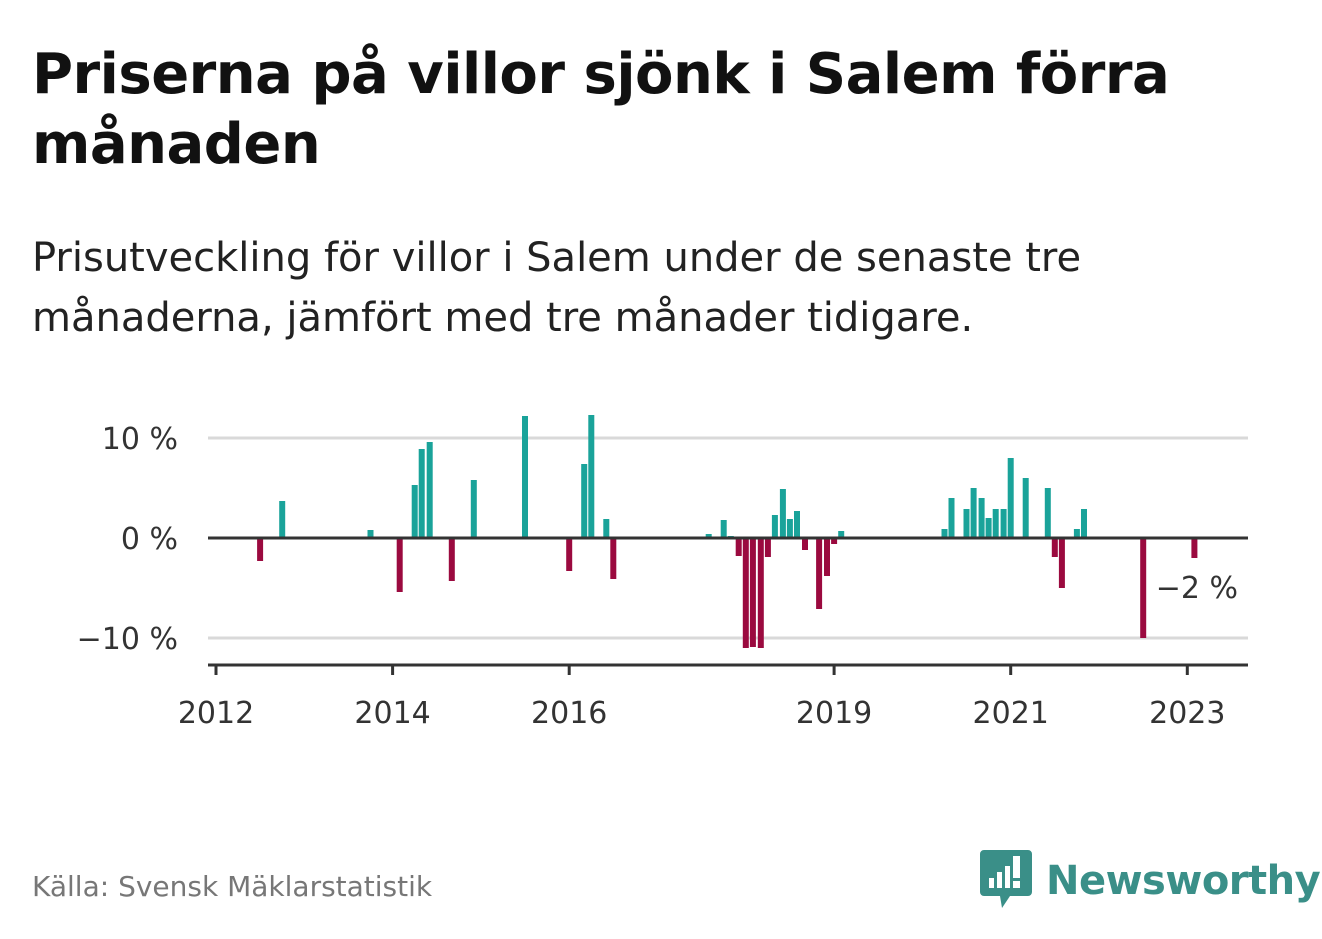 This screenshot has height=939, width=1322. What do you see at coordinates (1187, 713) in the screenshot?
I see `x-tick-label: 2023` at bounding box center [1187, 713].